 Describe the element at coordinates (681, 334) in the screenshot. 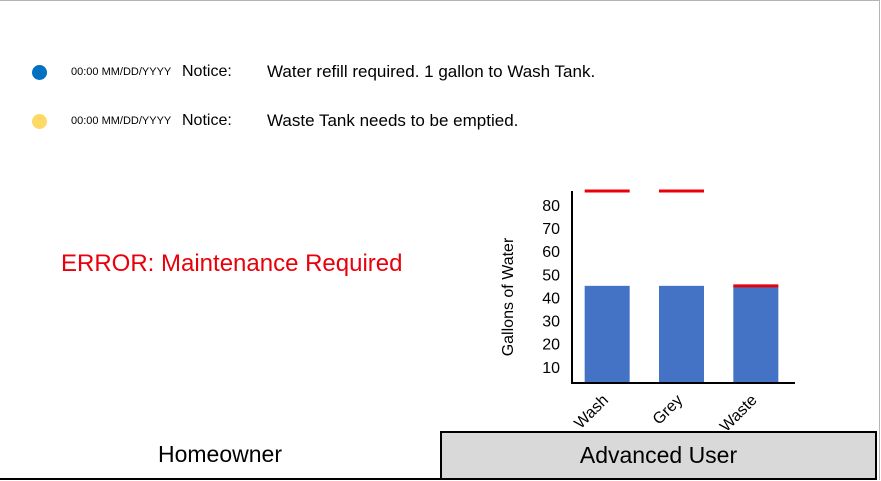

I see `bar-grey` at that location.